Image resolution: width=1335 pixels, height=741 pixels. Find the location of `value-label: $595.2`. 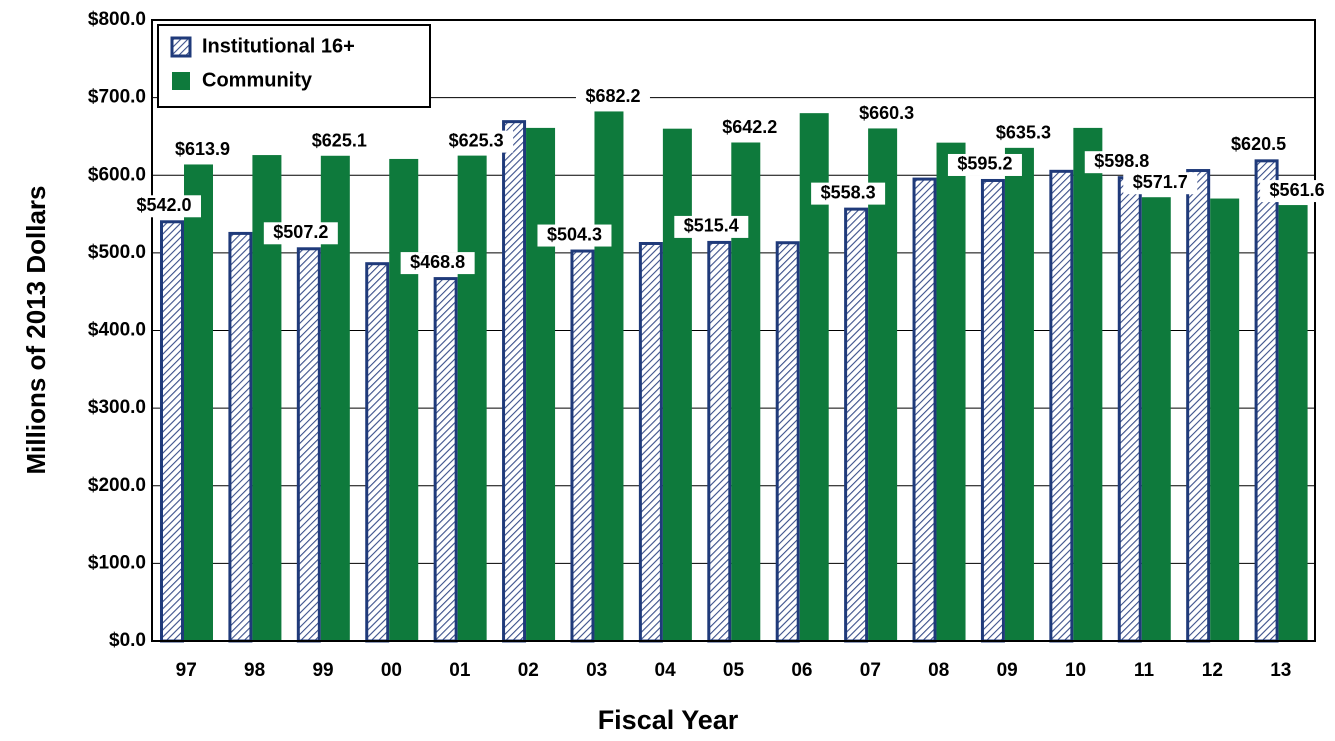

value-label: $595.2 is located at coordinates (984, 164).